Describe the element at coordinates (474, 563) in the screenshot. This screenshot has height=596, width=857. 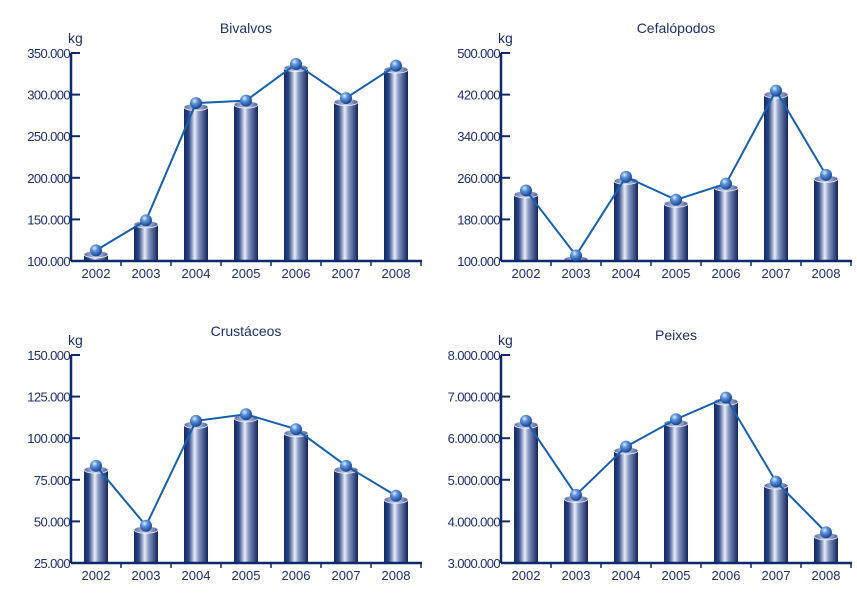
I see `y-tick-label: 3.000.000` at that location.